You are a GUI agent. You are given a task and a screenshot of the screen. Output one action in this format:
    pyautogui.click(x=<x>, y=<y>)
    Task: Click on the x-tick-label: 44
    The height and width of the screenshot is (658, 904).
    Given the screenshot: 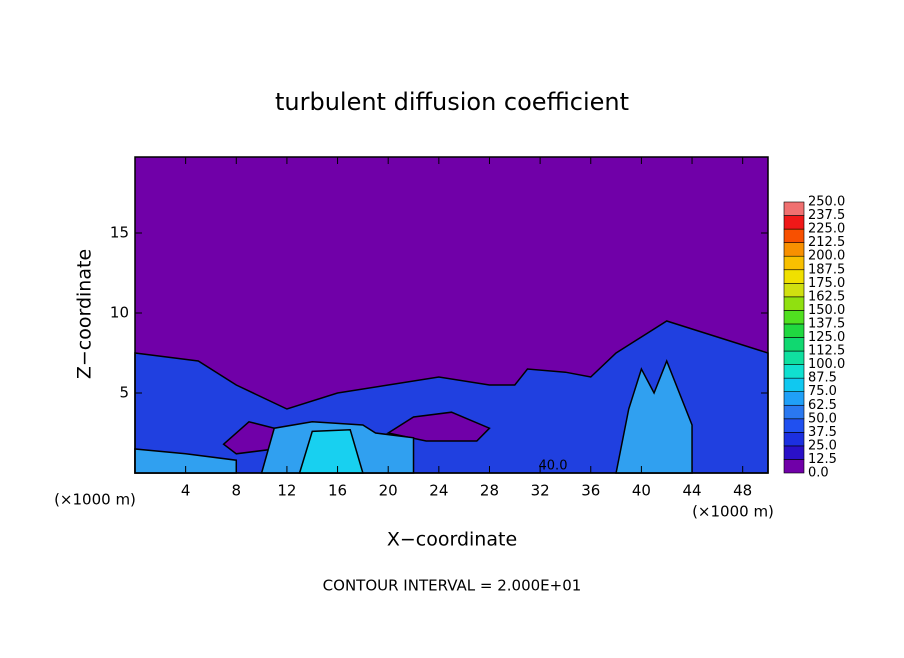 What is the action you would take?
    pyautogui.click(x=691, y=491)
    